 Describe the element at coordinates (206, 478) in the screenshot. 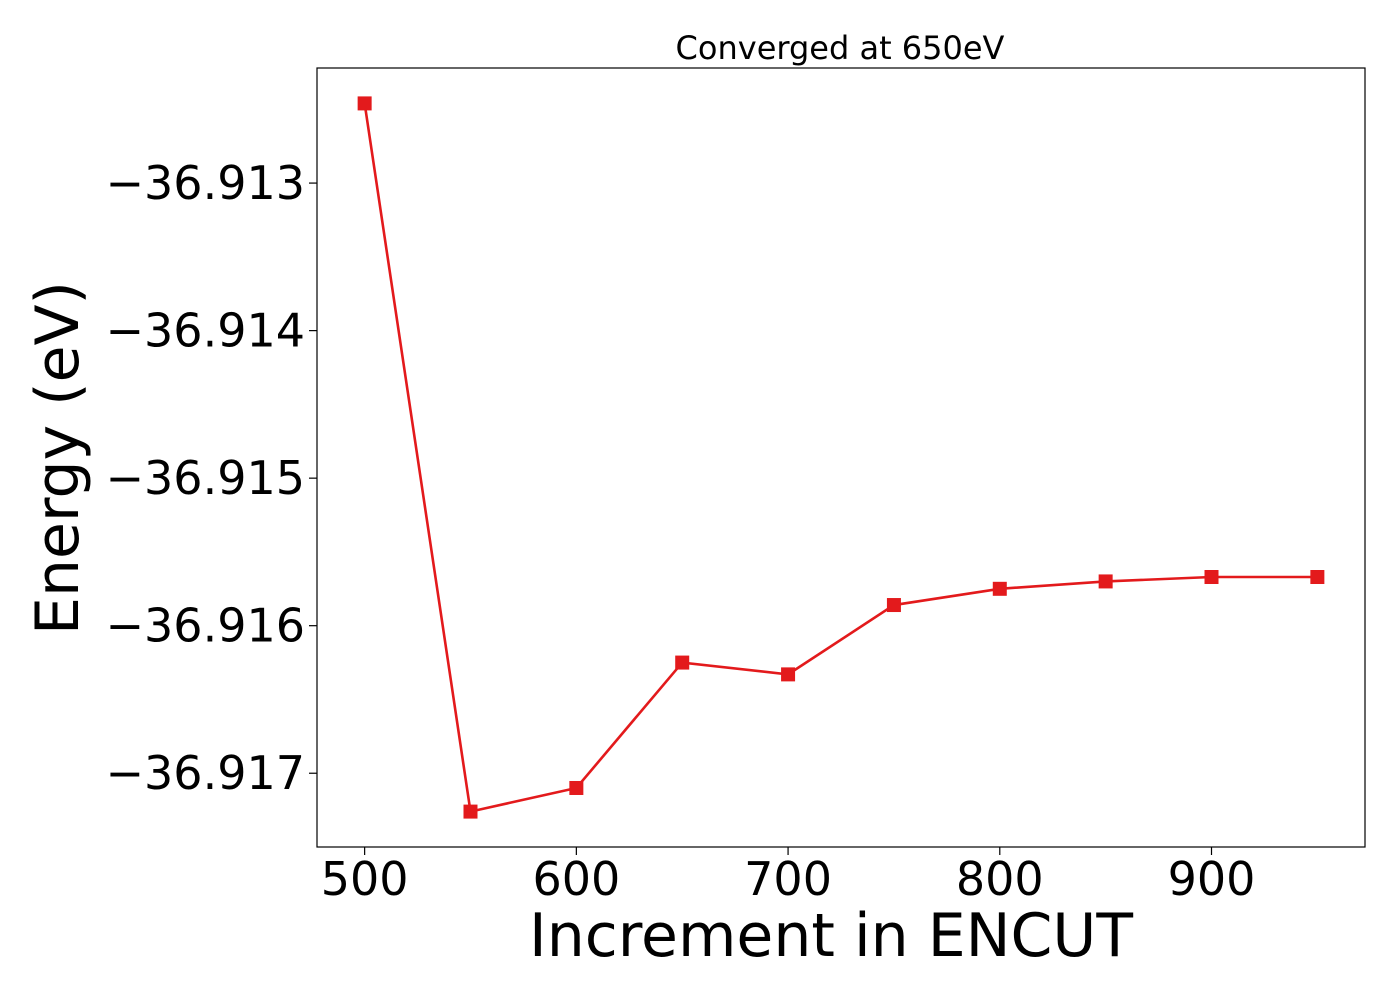

I see `y-tick-label: −36.915` at that location.